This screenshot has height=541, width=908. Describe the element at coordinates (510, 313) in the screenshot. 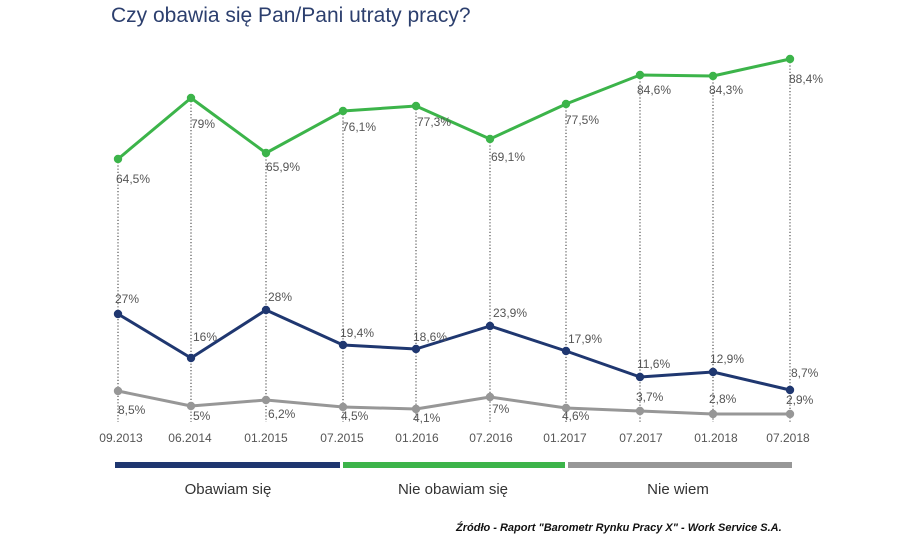

I see `data-label: 23,9%` at that location.